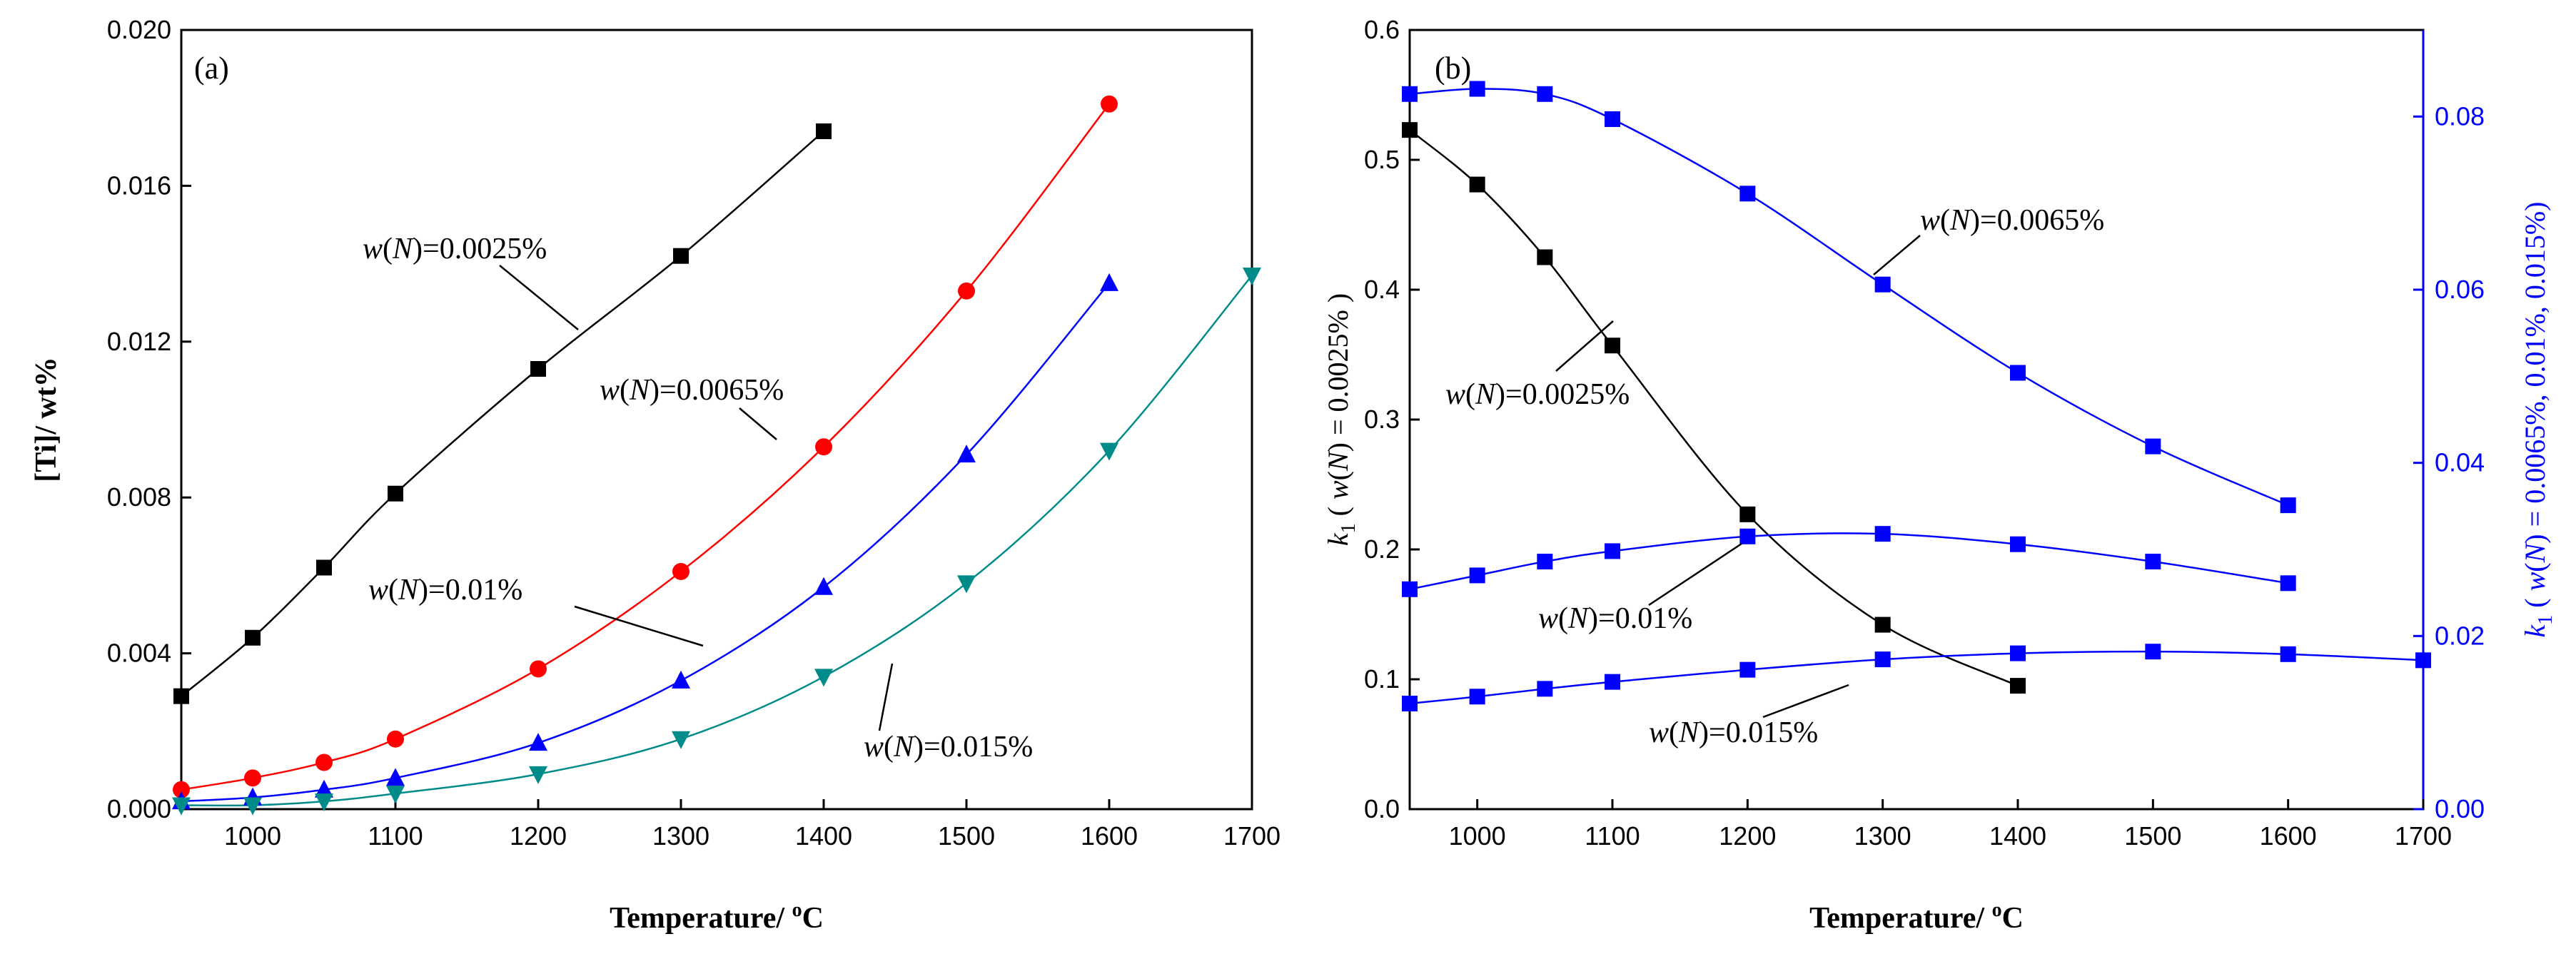 Image resolution: width=2576 pixels, height=954 pixels. What do you see at coordinates (1615, 618) in the screenshot?
I see `panel-b-annotation-001: w(N)=0.01%` at bounding box center [1615, 618].